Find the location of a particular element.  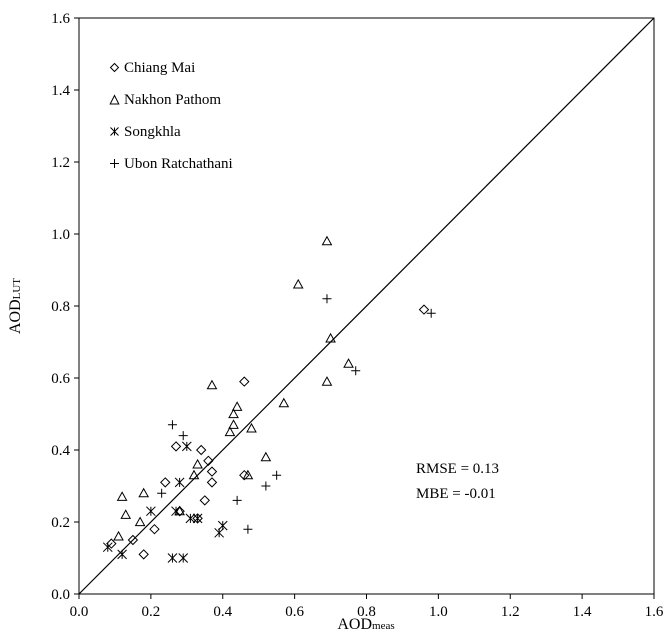

legend-asterisk-icon is located at coordinates (114, 131).